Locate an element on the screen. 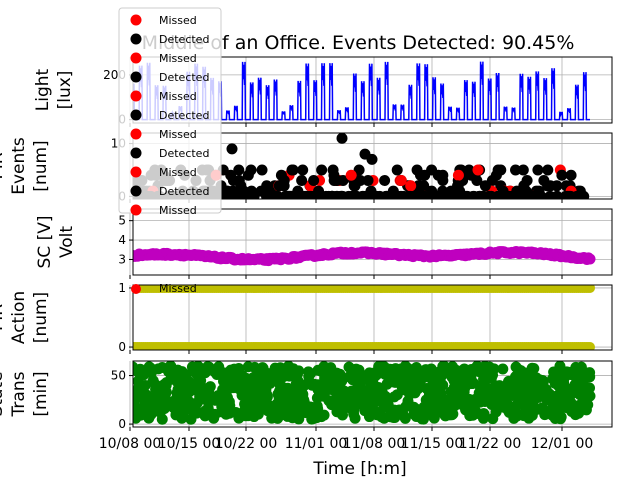  panel-2: 010PIREvents[num] is located at coordinates (306, 167).